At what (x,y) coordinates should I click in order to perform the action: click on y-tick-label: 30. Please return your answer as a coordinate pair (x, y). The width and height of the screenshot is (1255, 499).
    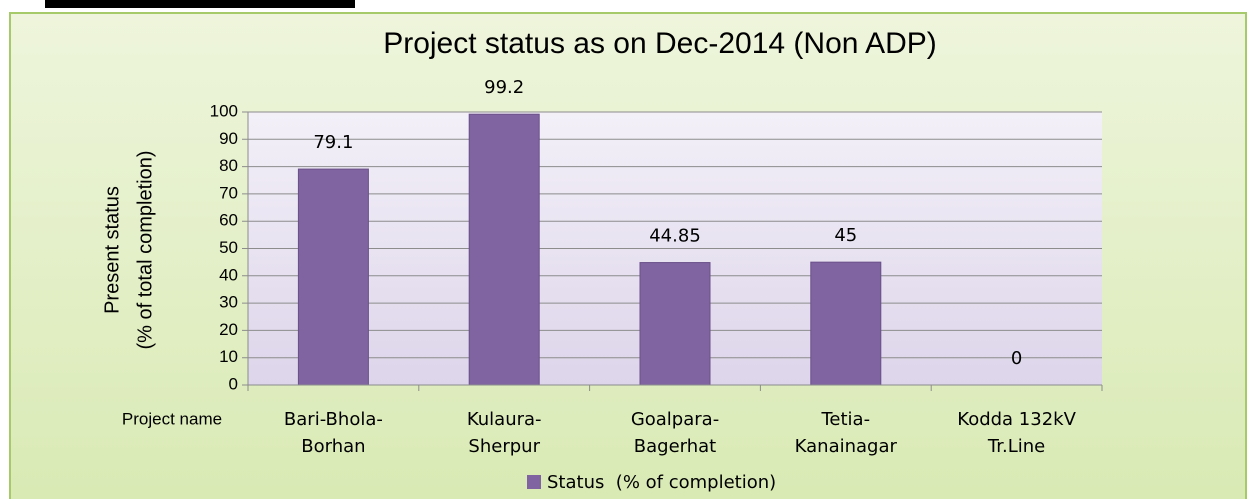
    Looking at the image, I should click on (228, 302).